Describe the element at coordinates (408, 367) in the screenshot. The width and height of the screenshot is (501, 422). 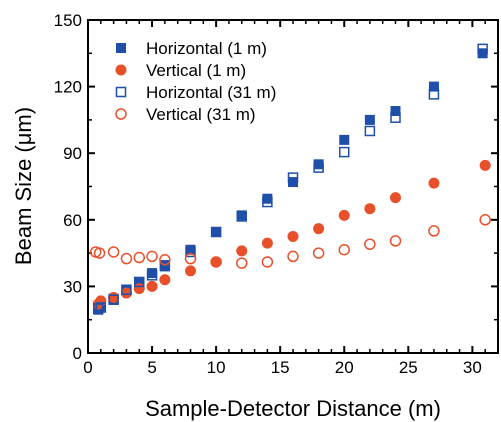
I see `x-tick-label: 25` at that location.